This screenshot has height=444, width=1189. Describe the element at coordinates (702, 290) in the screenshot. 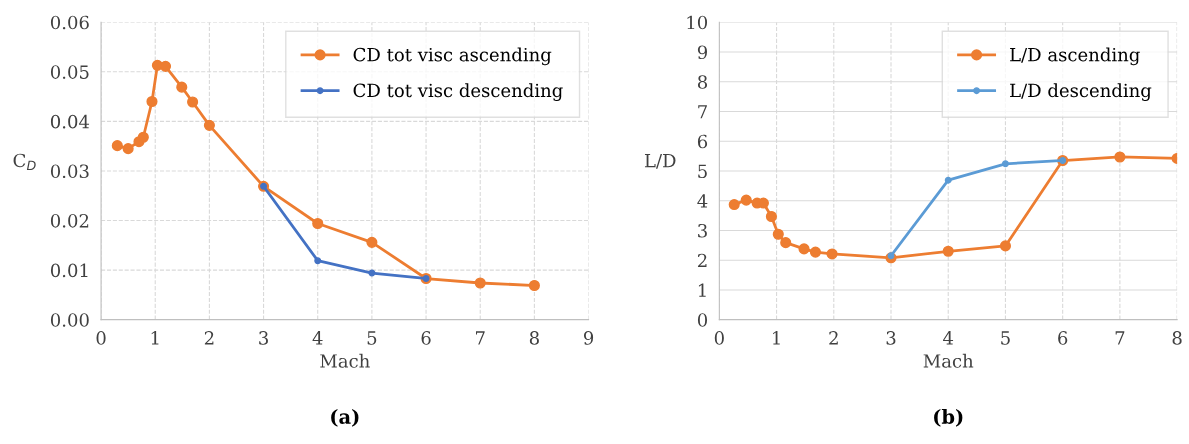

I see `y-tick-label: 1` at that location.